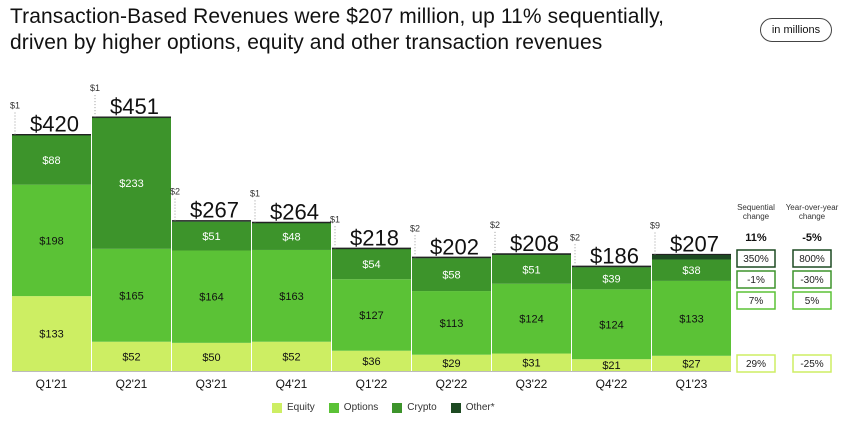 This screenshot has width=850, height=436. I want to click on segment-label: $39, so click(611, 279).